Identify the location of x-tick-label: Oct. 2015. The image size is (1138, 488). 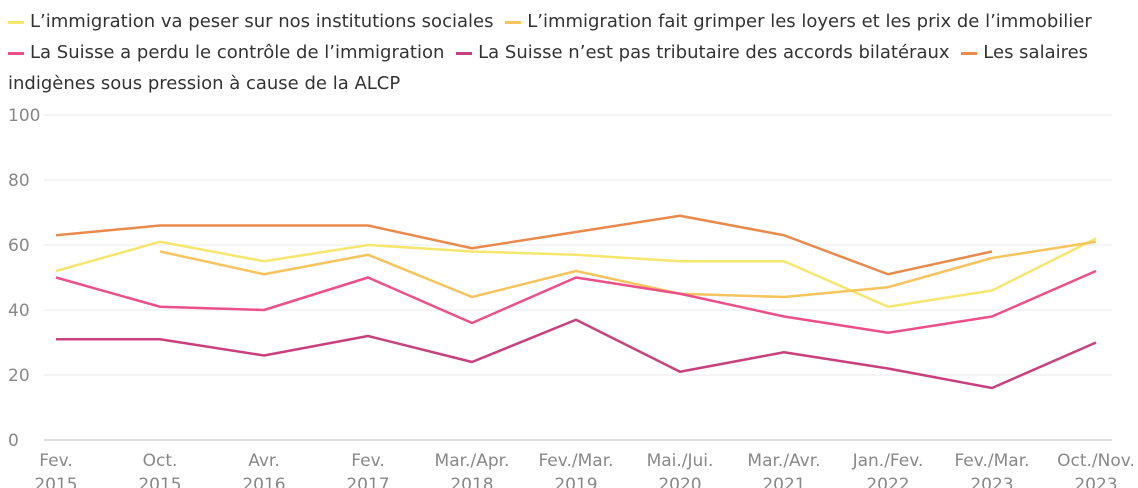
(159, 469).